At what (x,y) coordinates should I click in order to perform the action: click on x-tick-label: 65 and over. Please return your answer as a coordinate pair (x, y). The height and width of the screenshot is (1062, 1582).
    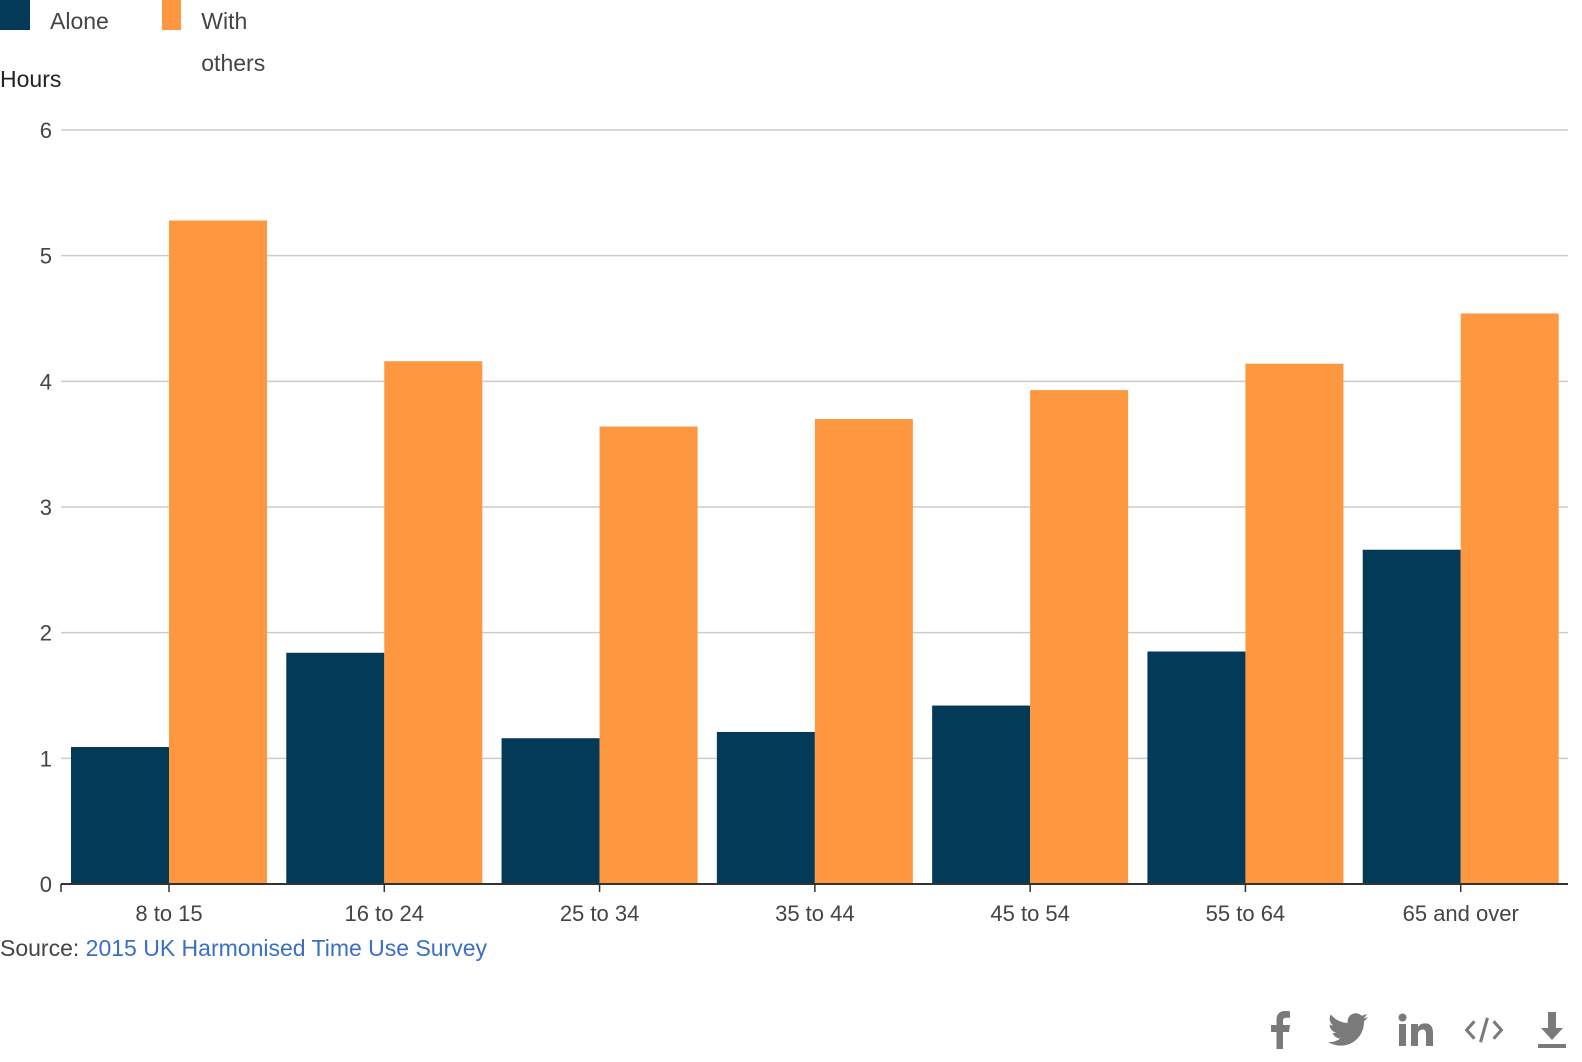
    Looking at the image, I should click on (1461, 913).